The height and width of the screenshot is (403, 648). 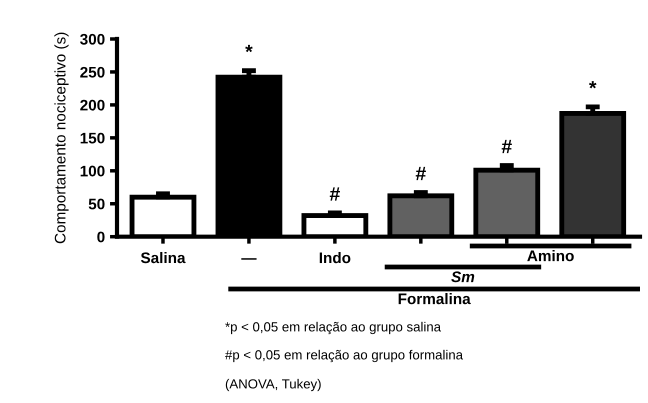 I want to click on y-axis-title: Comportamento nociceptivo (s), so click(x=61, y=138).